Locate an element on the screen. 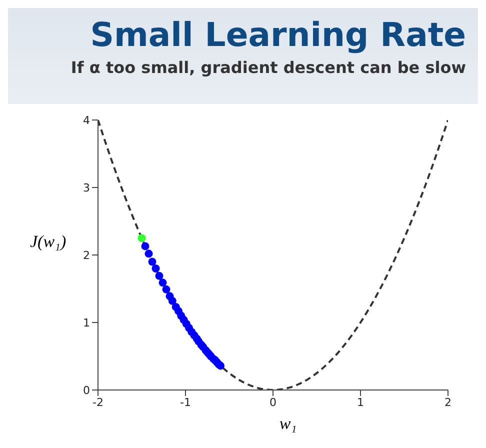  x-tick-label: 0 is located at coordinates (273, 402).